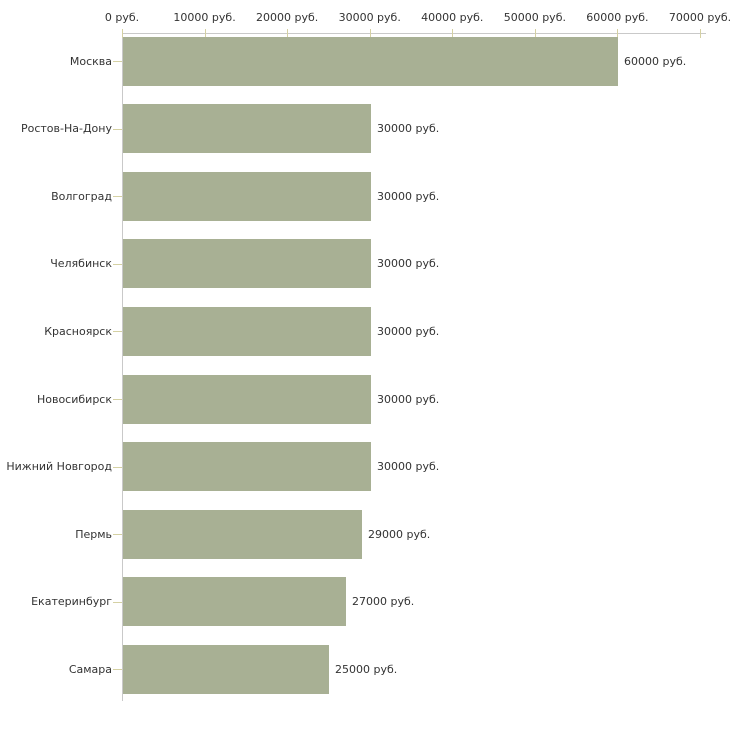 The width and height of the screenshot is (730, 730). Describe the element at coordinates (74, 399) in the screenshot. I see `category-label: Новосибирск` at that location.